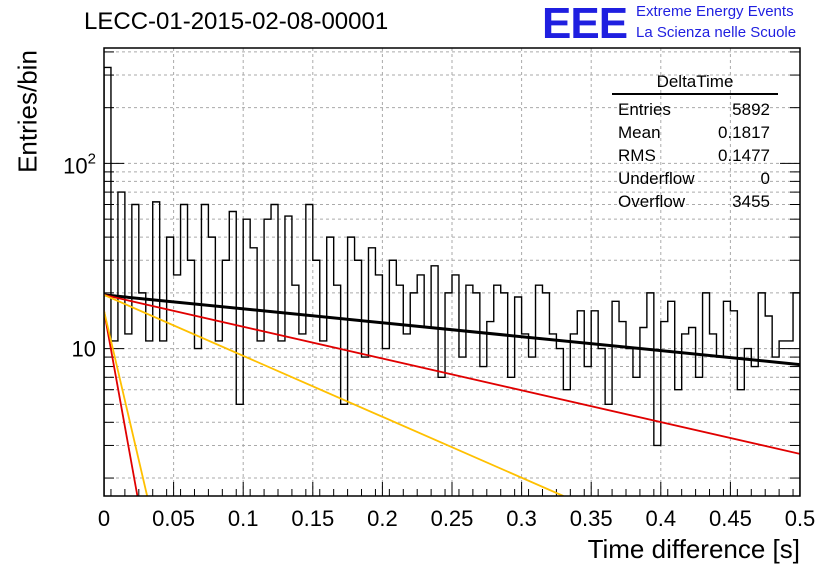 This screenshot has width=836, height=572. What do you see at coordinates (644, 109) in the screenshot?
I see `stats-label: Entries` at bounding box center [644, 109].